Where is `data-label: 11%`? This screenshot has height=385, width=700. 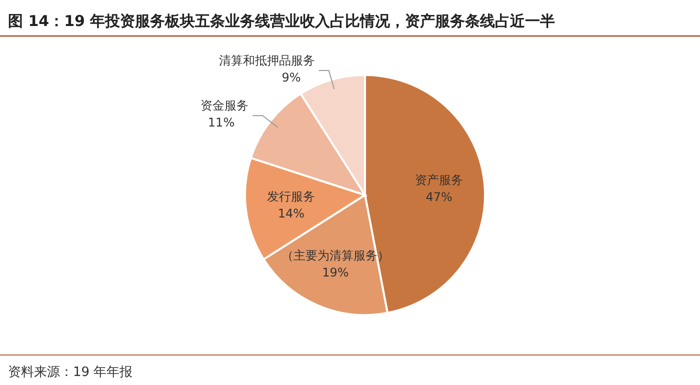 data-label: 11% is located at coordinates (221, 123).